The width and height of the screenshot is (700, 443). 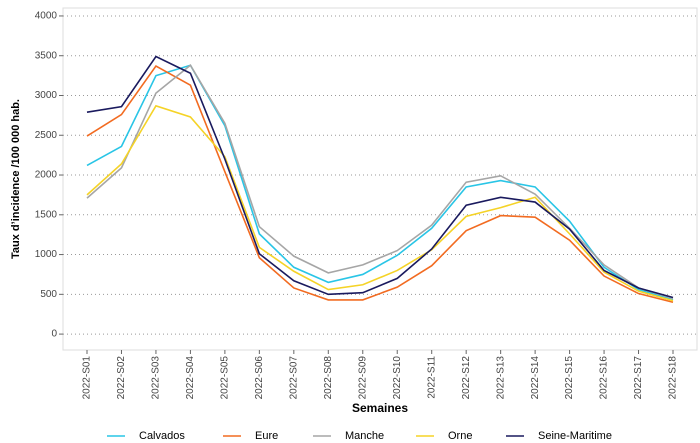 I want to click on x-tick-label: 2022-S04, so click(x=190, y=378).